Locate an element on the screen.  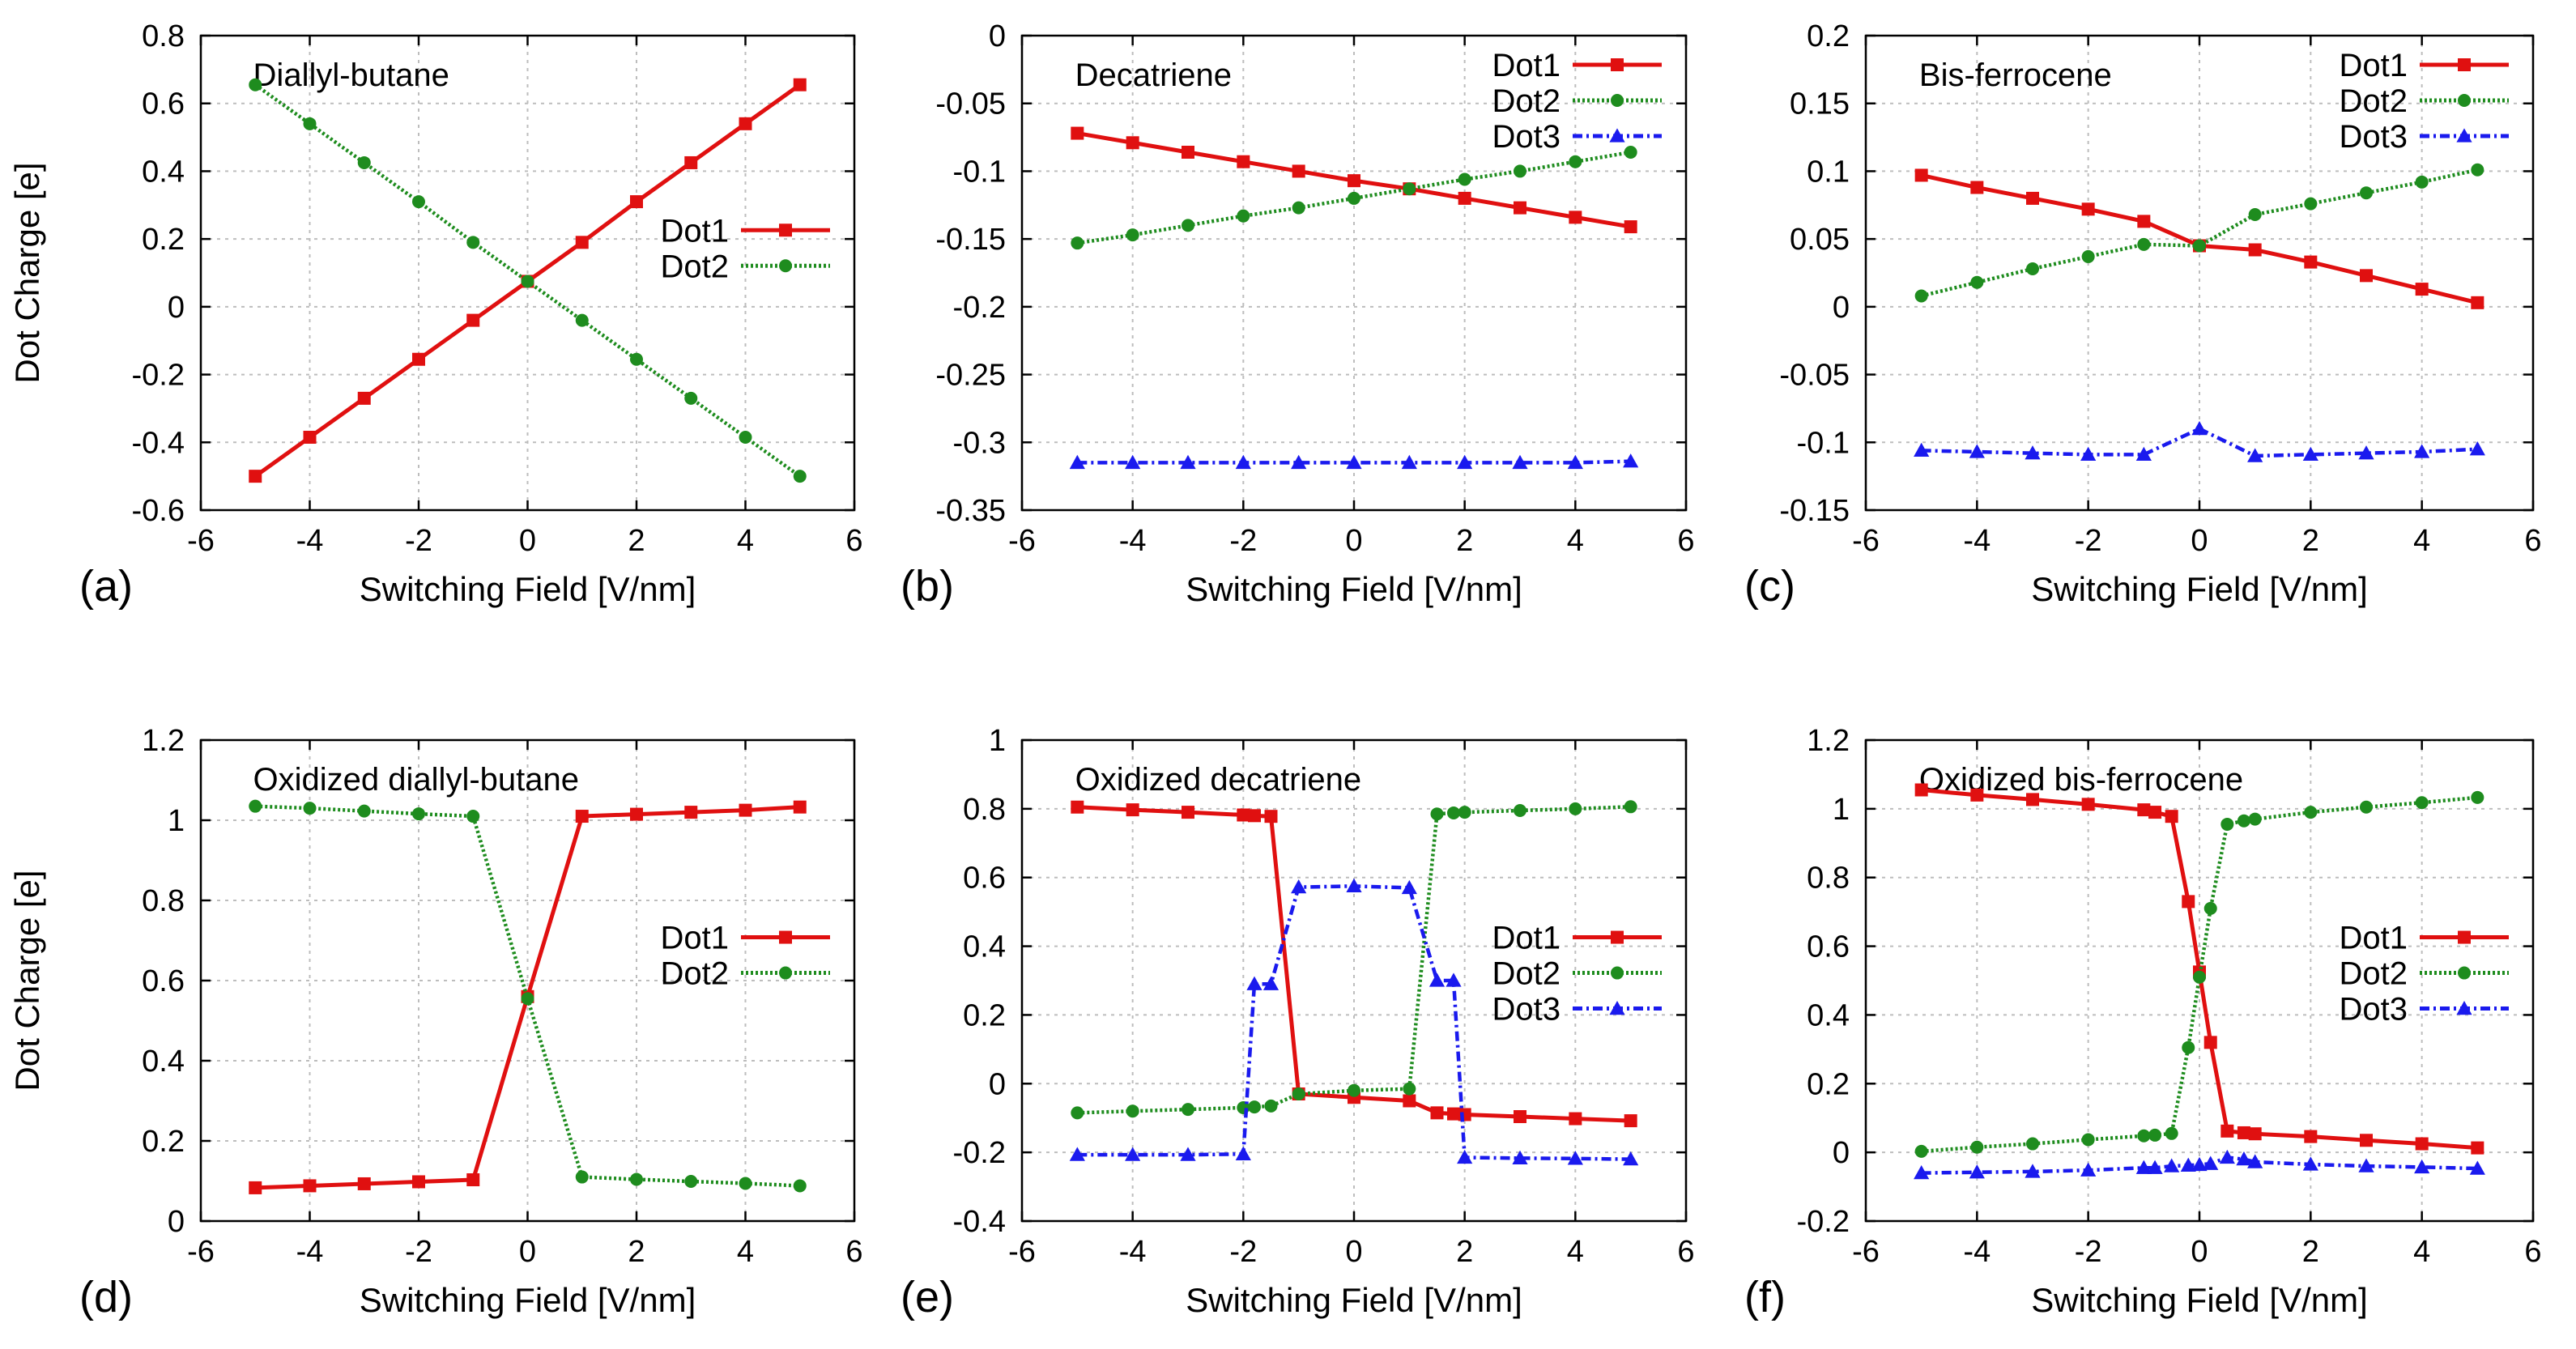
y-tick-label: 0.15 is located at coordinates (1820, 104).